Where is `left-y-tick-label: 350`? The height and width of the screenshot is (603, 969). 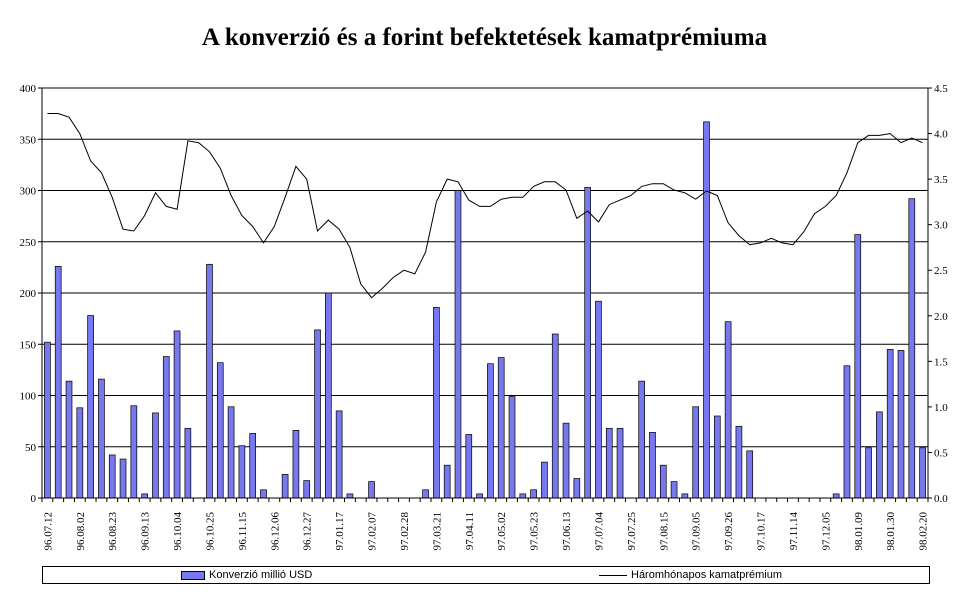
left-y-tick-label: 350 is located at coordinates (28, 140).